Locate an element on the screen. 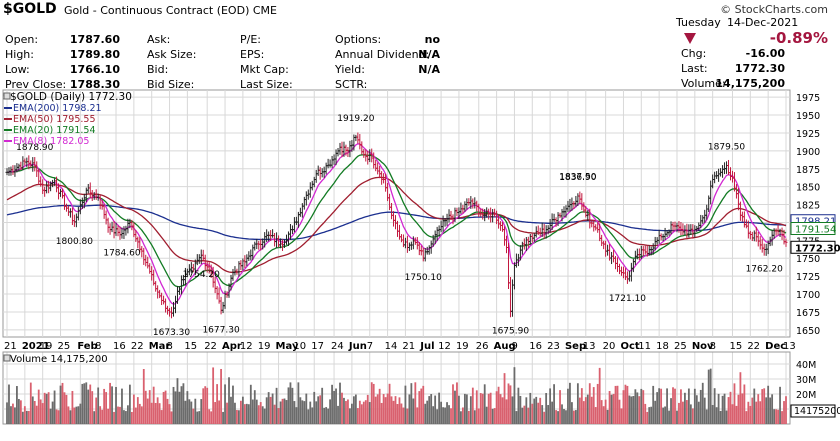  x-tick-label: Mar is located at coordinates (160, 346).